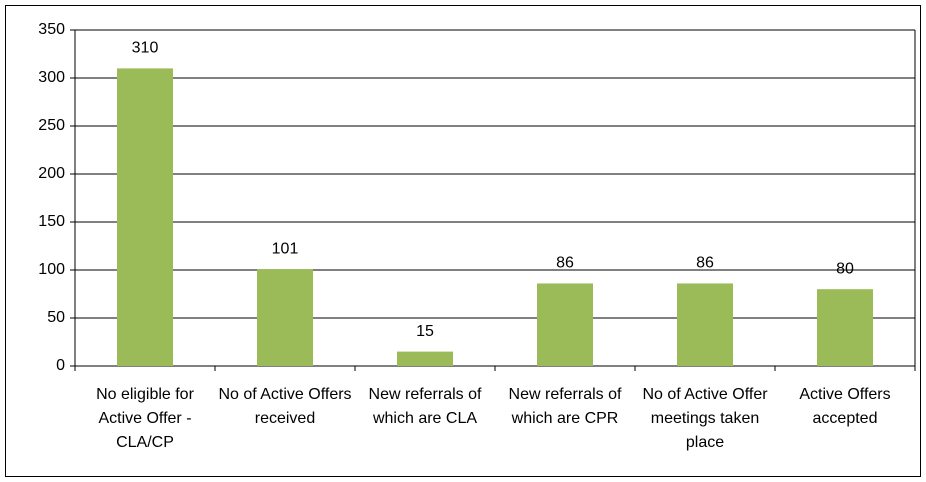  I want to click on x-tick-label: No of Active Offer meetings taken place, so click(705, 418).